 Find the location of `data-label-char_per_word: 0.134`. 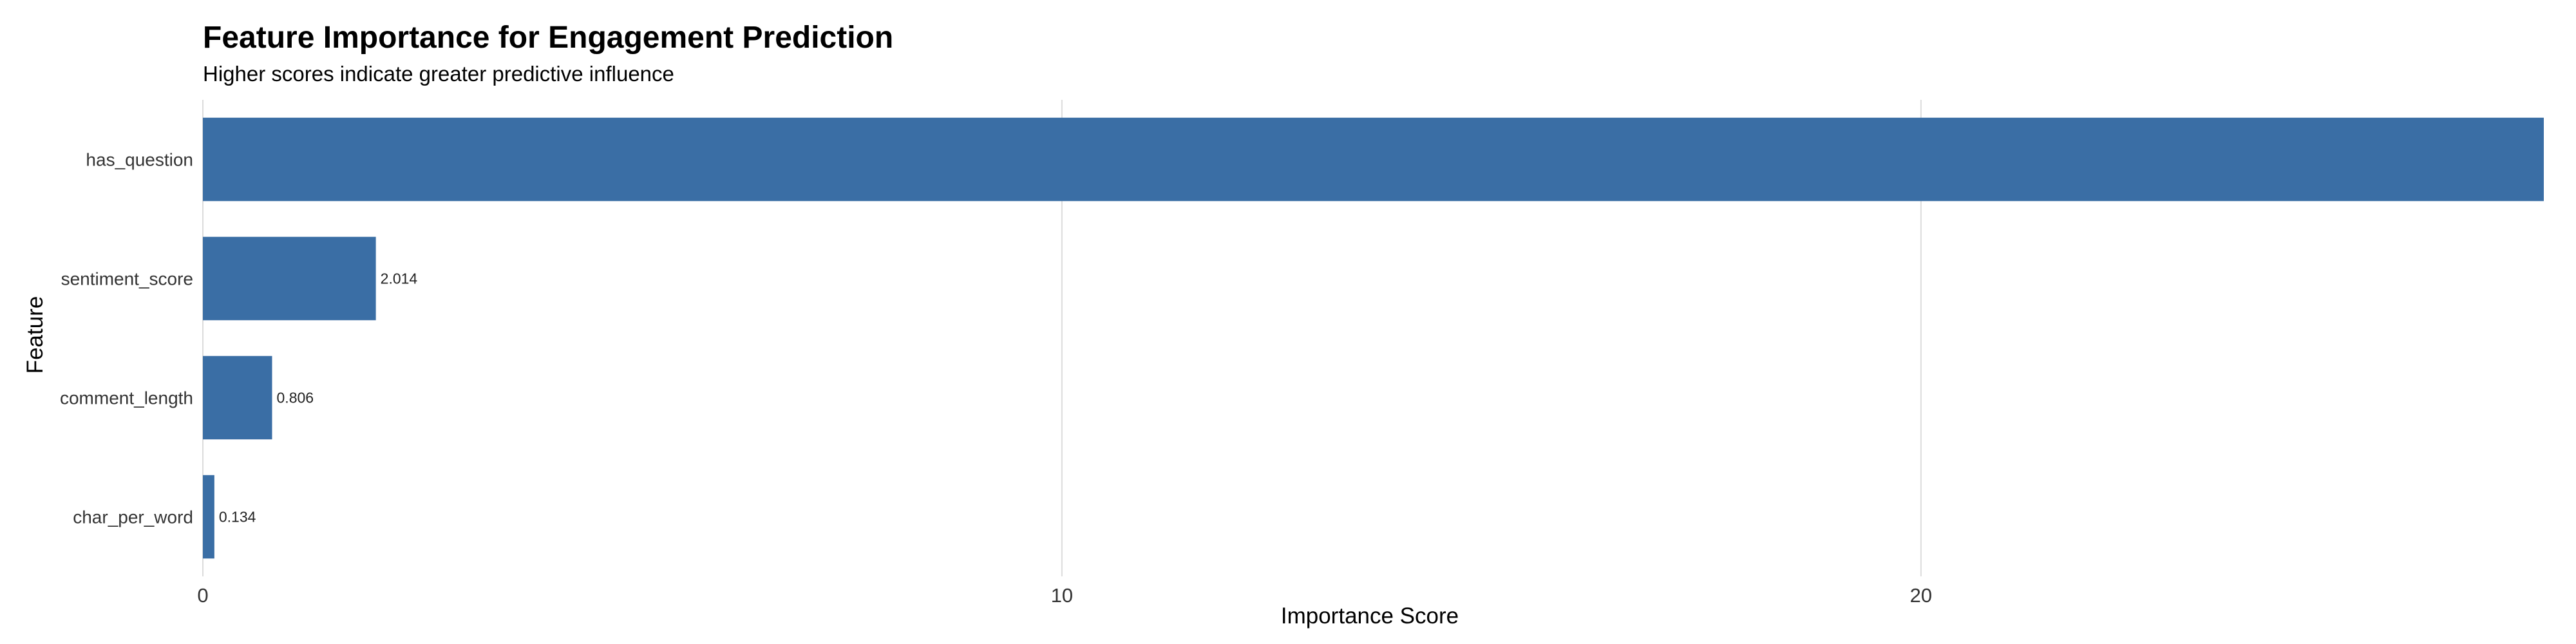

data-label-char_per_word: 0.134 is located at coordinates (238, 517).